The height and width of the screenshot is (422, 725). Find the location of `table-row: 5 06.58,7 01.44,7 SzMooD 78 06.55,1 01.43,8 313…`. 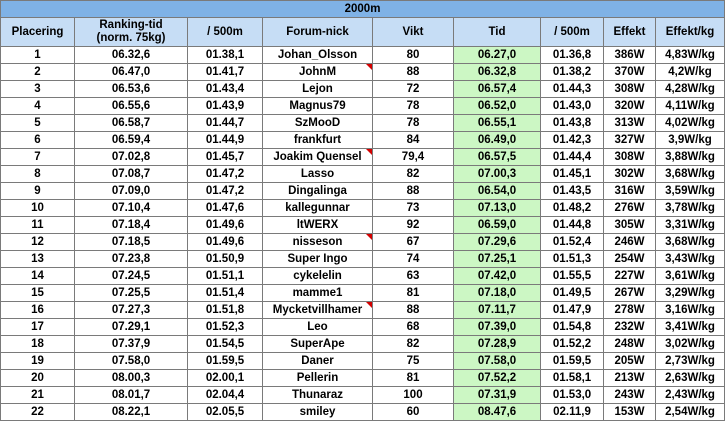

table-row: 5 06.58,7 01.44,7 SzMooD 78 06.55,1 01.43,8 313… is located at coordinates (362, 123).